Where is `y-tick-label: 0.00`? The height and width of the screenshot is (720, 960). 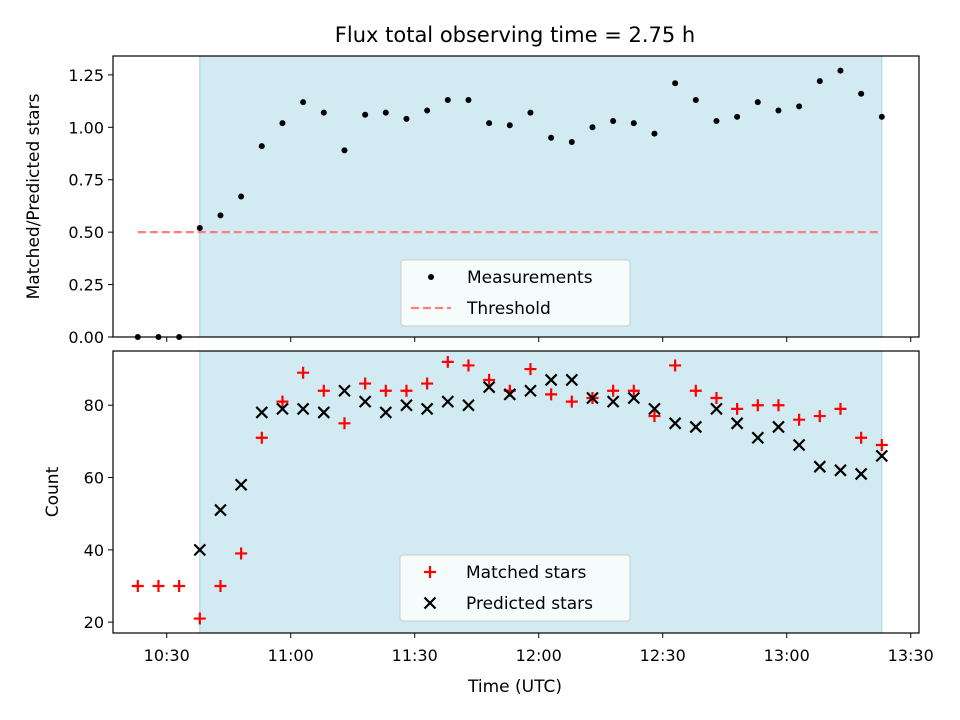 y-tick-label: 0.00 is located at coordinates (86, 337).